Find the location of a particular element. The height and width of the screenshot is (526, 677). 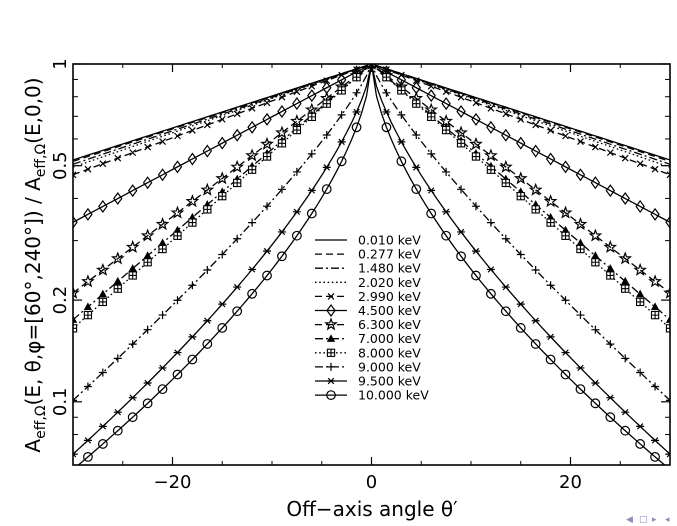

legend-label: 0.010 keV is located at coordinates (389, 240).